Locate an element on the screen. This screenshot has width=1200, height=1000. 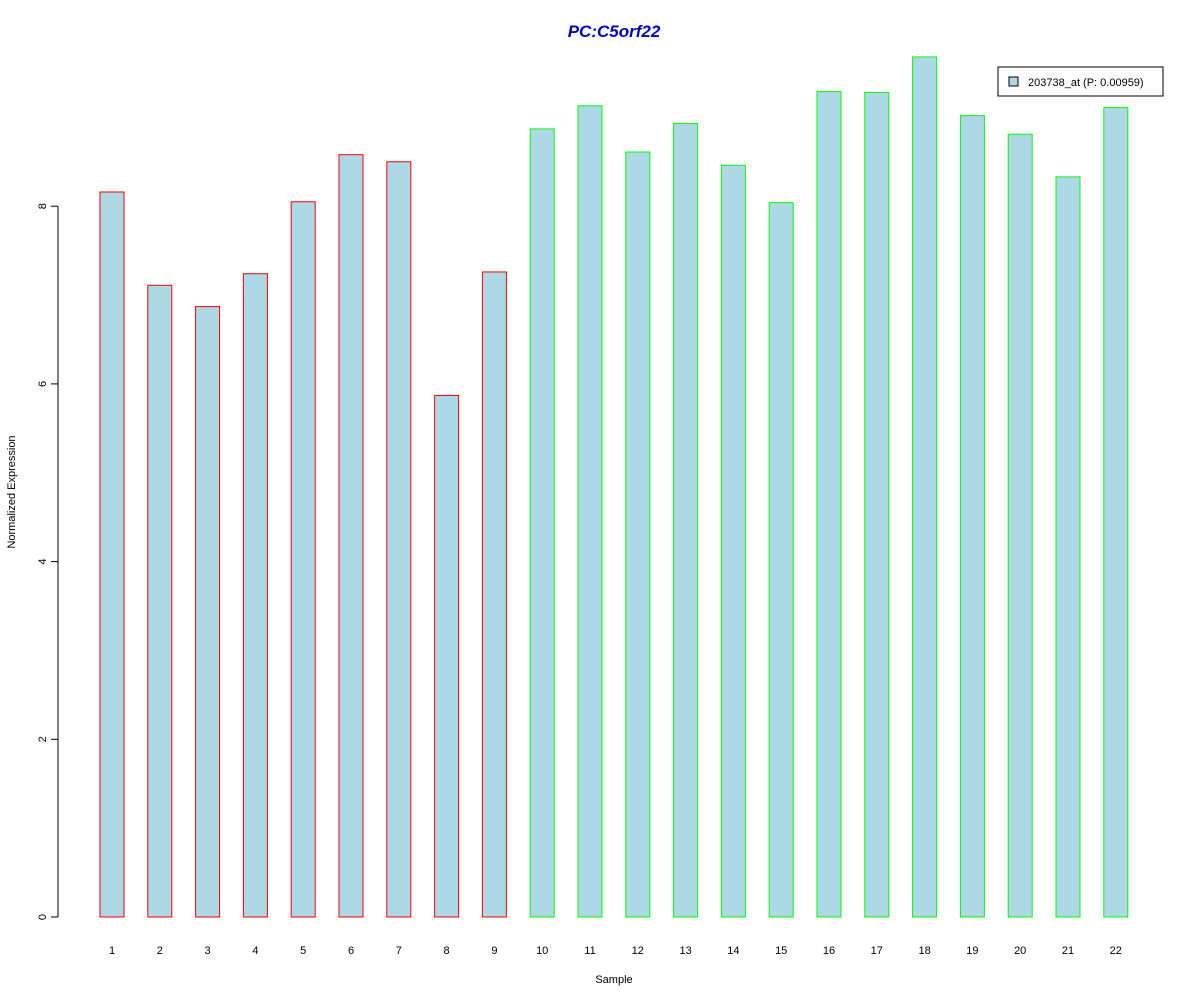
x-tick-label: 3 is located at coordinates (208, 951).